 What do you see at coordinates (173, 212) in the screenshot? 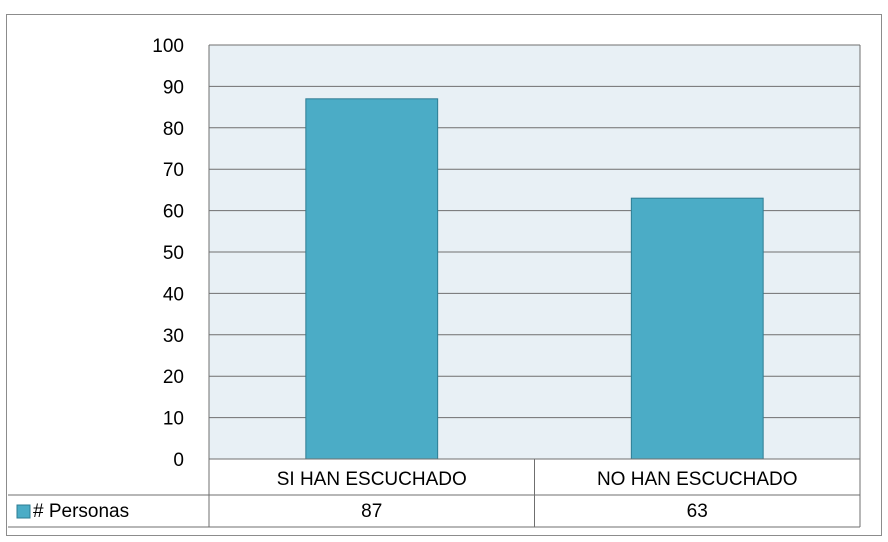
I see `y-tick-label: 60` at bounding box center [173, 212].